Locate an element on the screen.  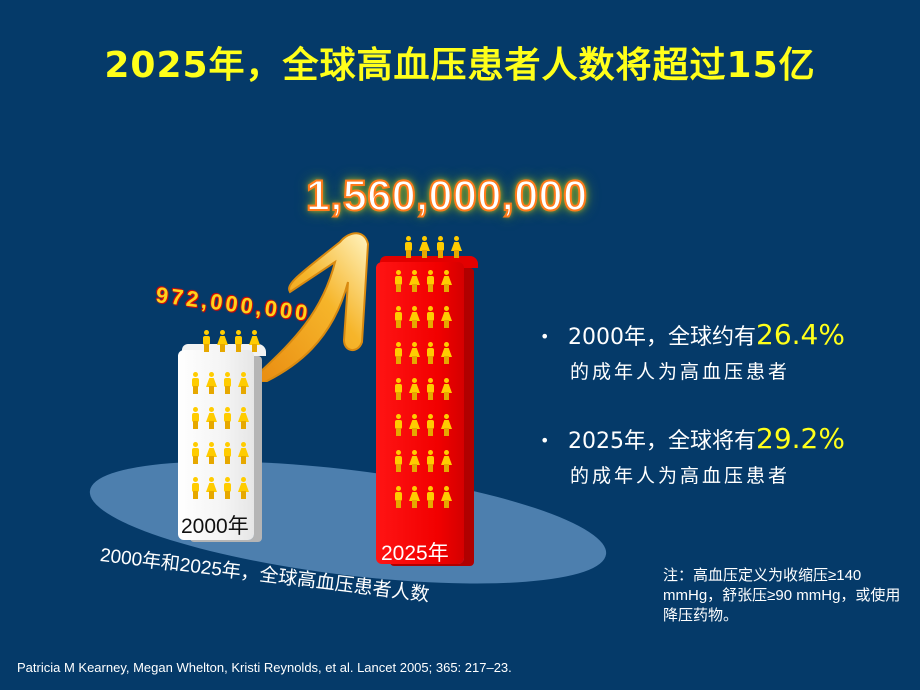
bullet-line-1: 2000年，全球约有26.4% is located at coordinates (692, 334).